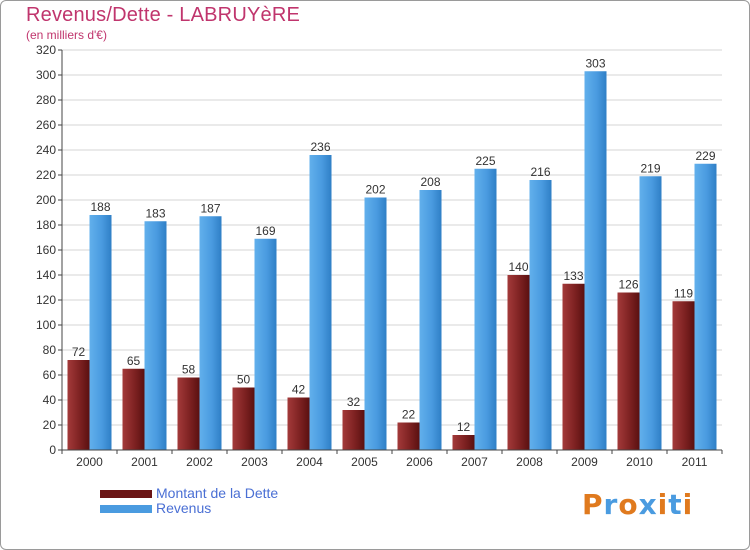  I want to click on data-label: 140, so click(518, 267).